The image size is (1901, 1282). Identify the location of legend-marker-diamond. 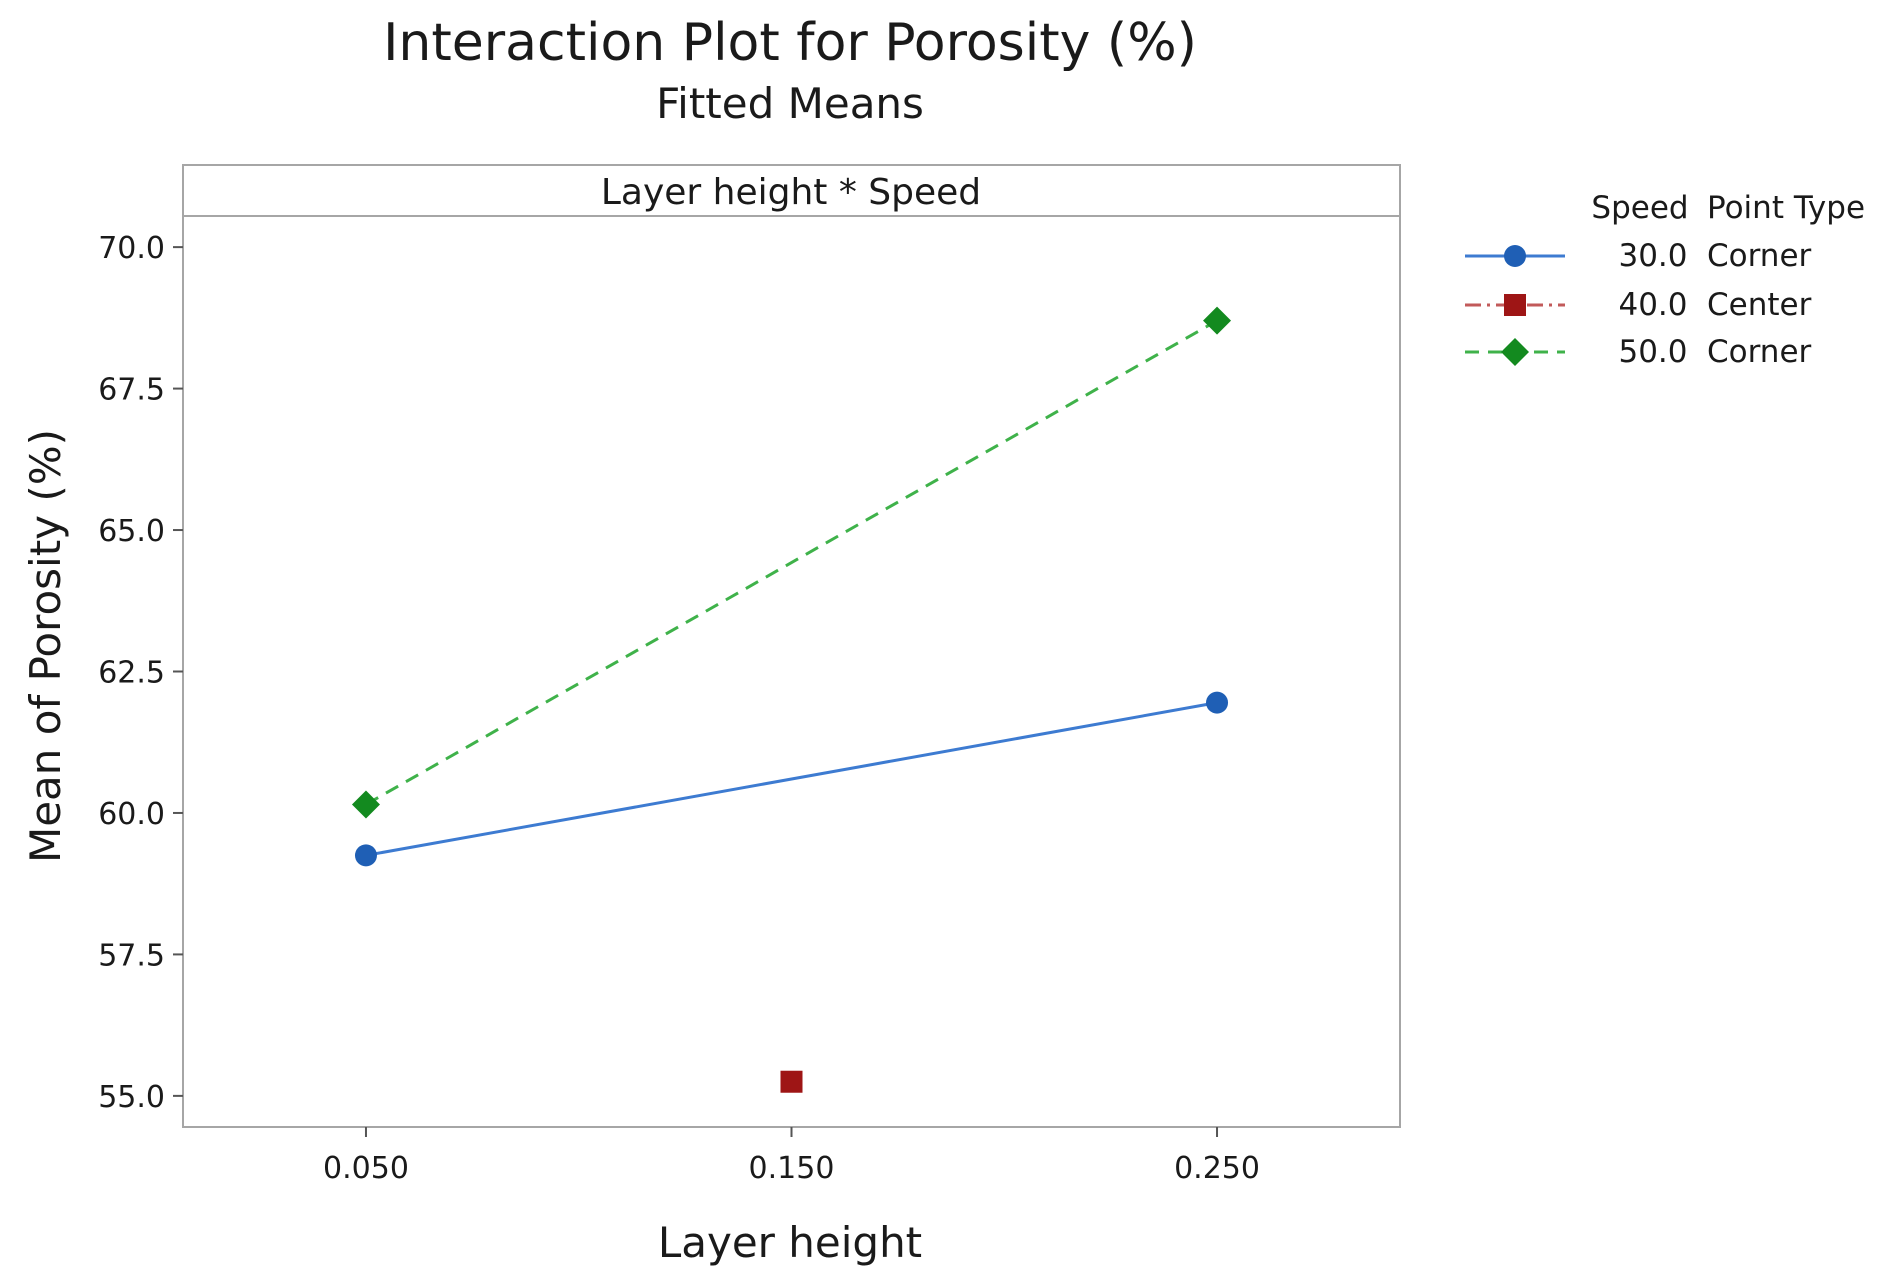
(1515, 352).